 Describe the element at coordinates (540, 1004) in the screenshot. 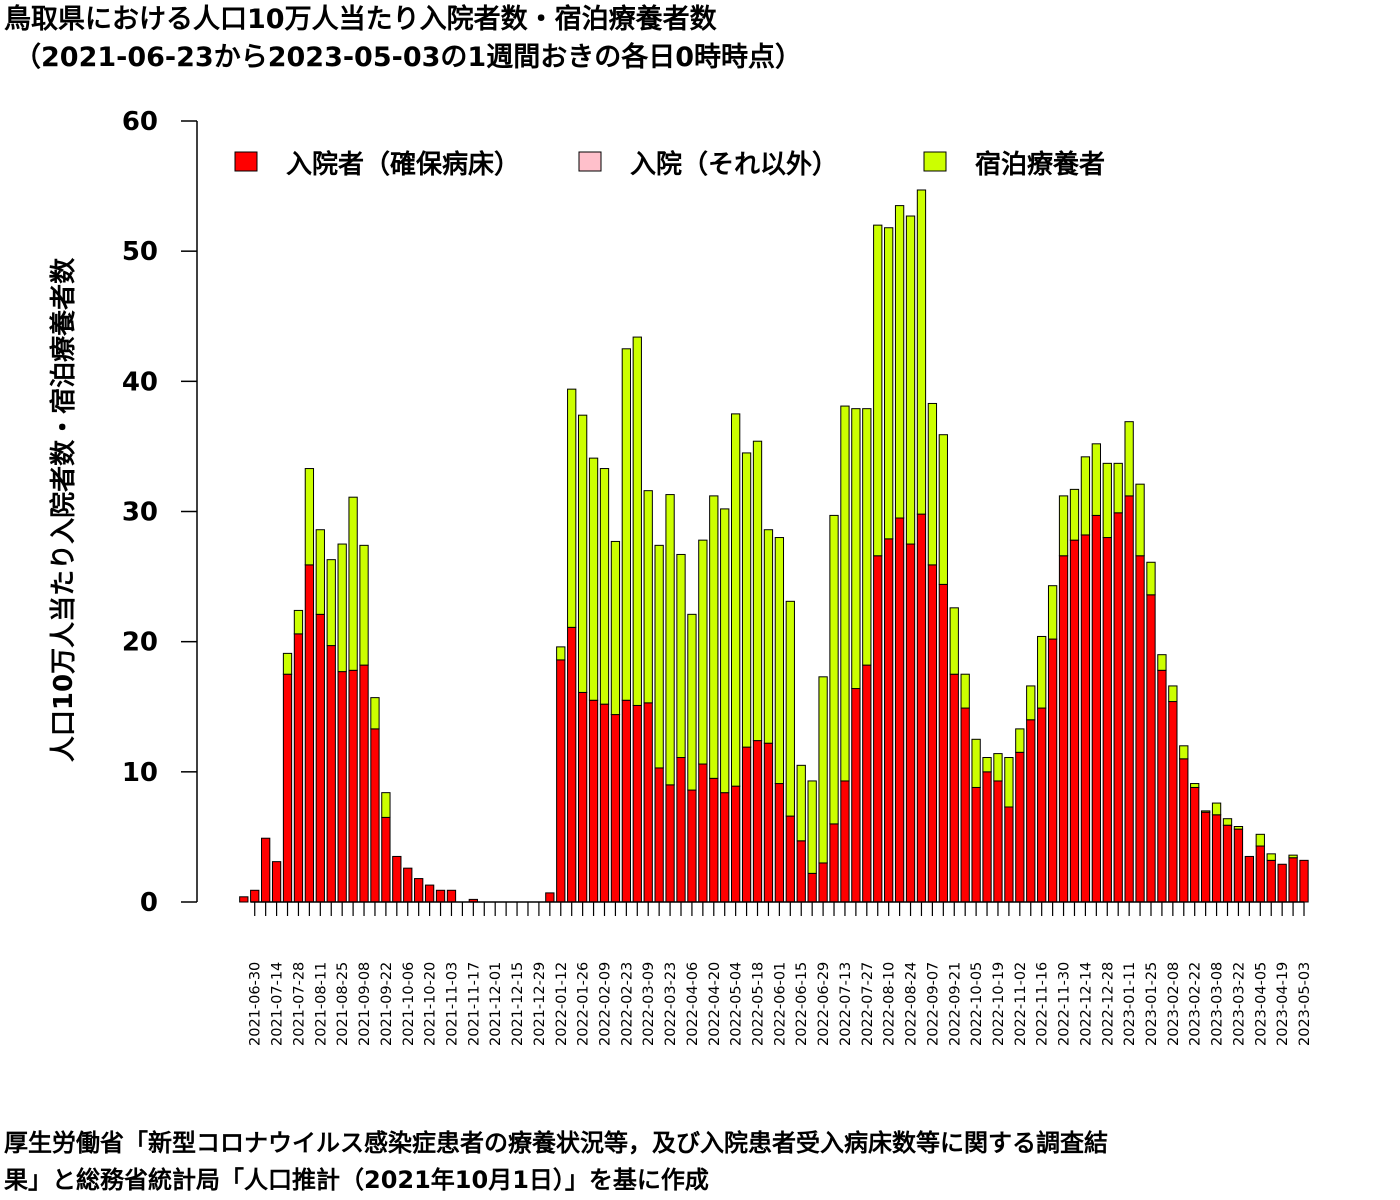

I see `x-tick-label: 2021-12-29` at that location.